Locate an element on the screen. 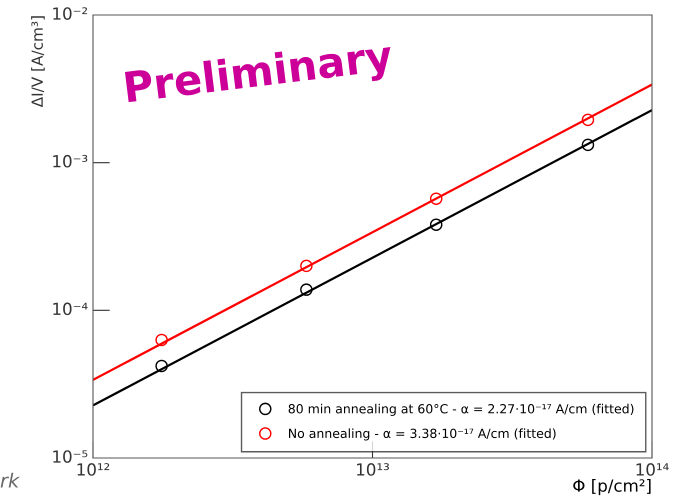 The height and width of the screenshot is (499, 679). y-tick-label: 10⁻³ is located at coordinates (70, 161).